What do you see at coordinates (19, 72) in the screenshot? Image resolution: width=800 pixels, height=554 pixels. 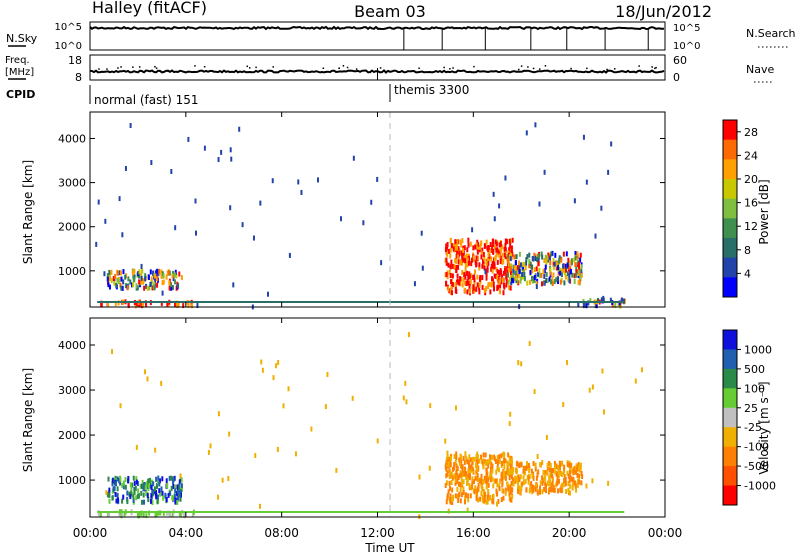 I see `freq-label-line2: [MHz]` at bounding box center [19, 72].